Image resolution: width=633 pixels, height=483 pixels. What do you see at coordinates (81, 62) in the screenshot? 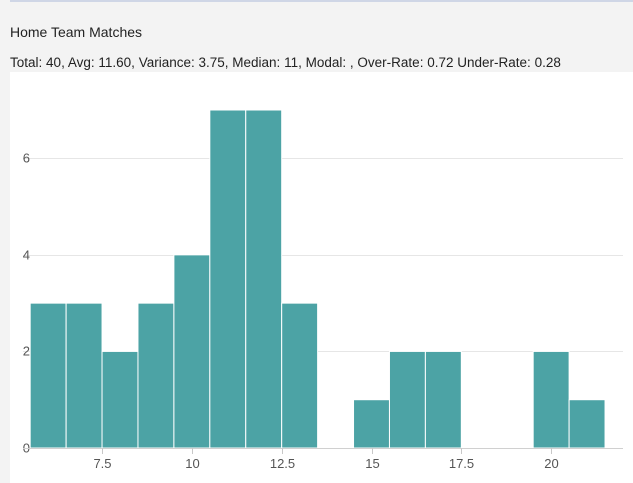
I see `stat-avg-label: Avg:` at bounding box center [81, 62].